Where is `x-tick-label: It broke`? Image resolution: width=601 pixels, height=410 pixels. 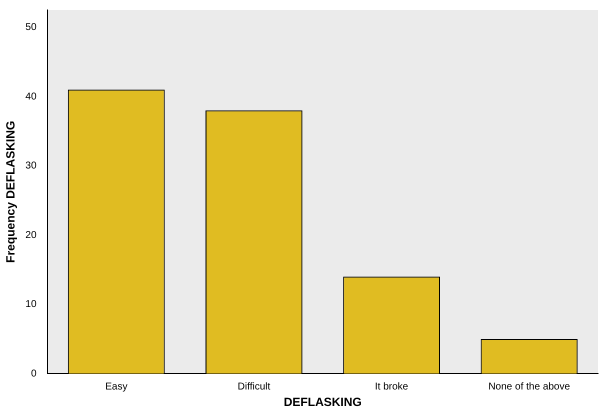 x-tick-label: It broke is located at coordinates (391, 386).